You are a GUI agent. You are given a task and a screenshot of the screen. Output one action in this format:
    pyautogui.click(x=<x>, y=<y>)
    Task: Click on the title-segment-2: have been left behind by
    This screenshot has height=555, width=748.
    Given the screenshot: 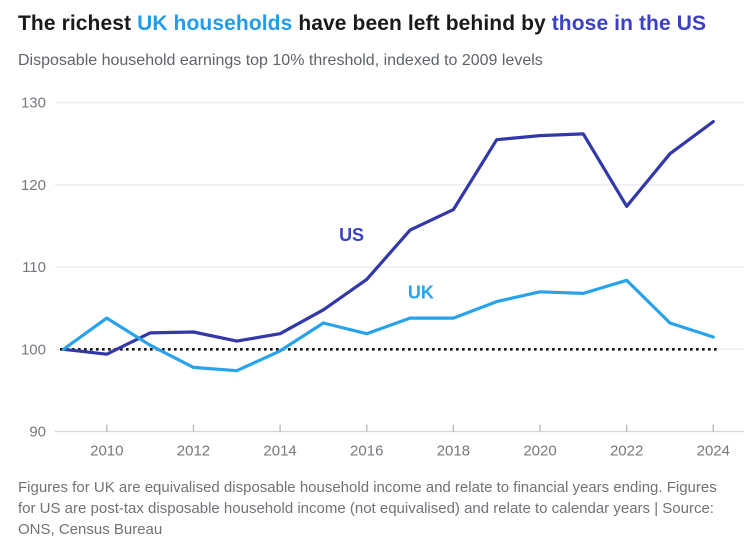 What is the action you would take?
    pyautogui.click(x=422, y=23)
    